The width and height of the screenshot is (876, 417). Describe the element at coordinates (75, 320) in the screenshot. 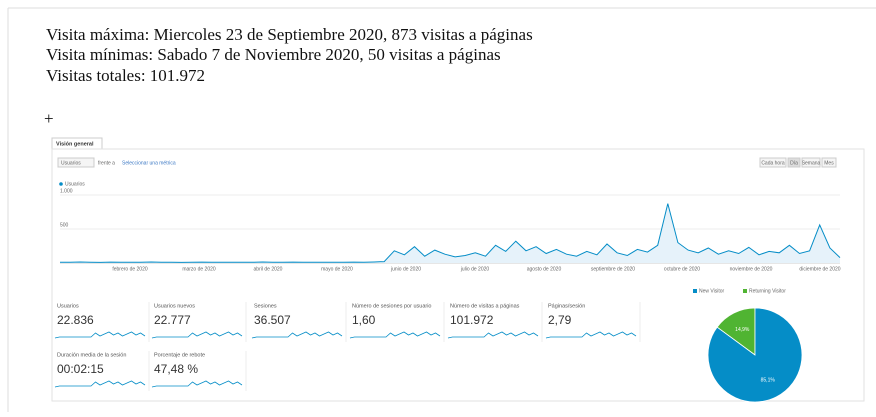

I see `metric-value: 22.836` at that location.